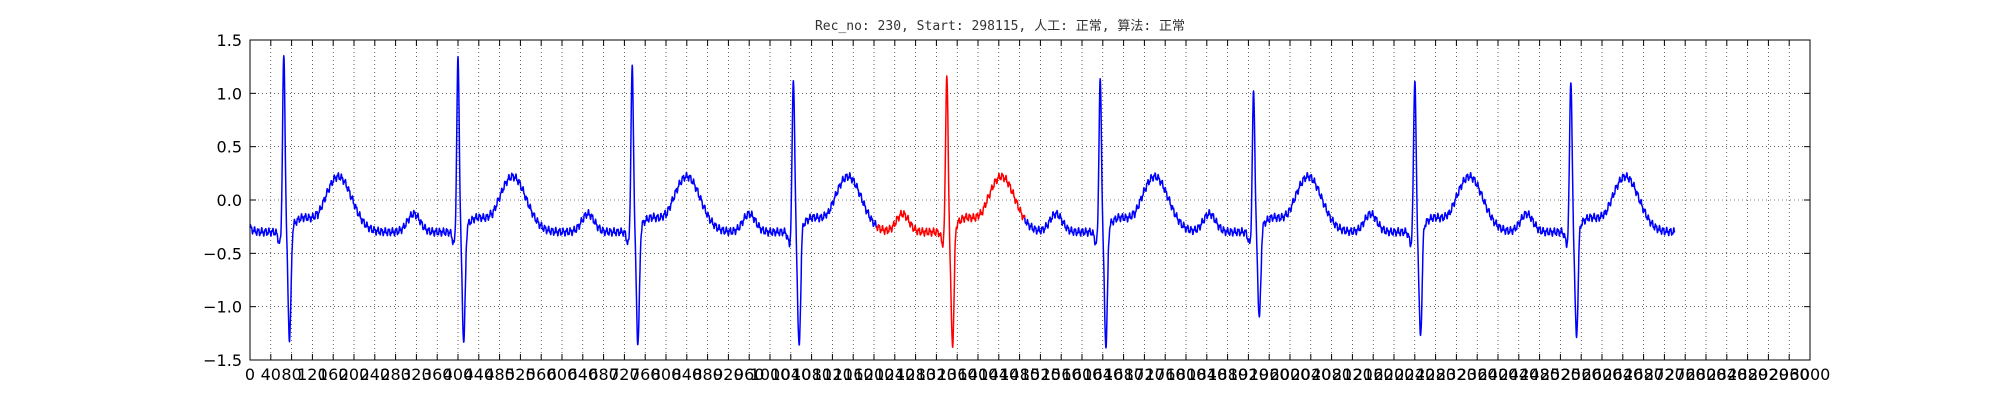 The height and width of the screenshot is (400, 2000). I want to click on x-tick-label: 2040, so click(1310, 374).